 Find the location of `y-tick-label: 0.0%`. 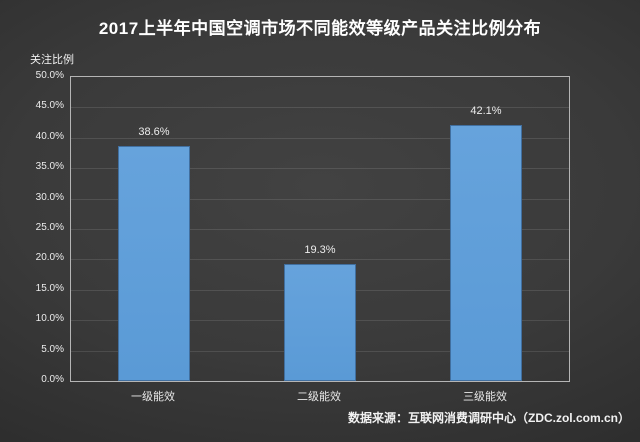

y-tick-label: 0.0% is located at coordinates (52, 379).